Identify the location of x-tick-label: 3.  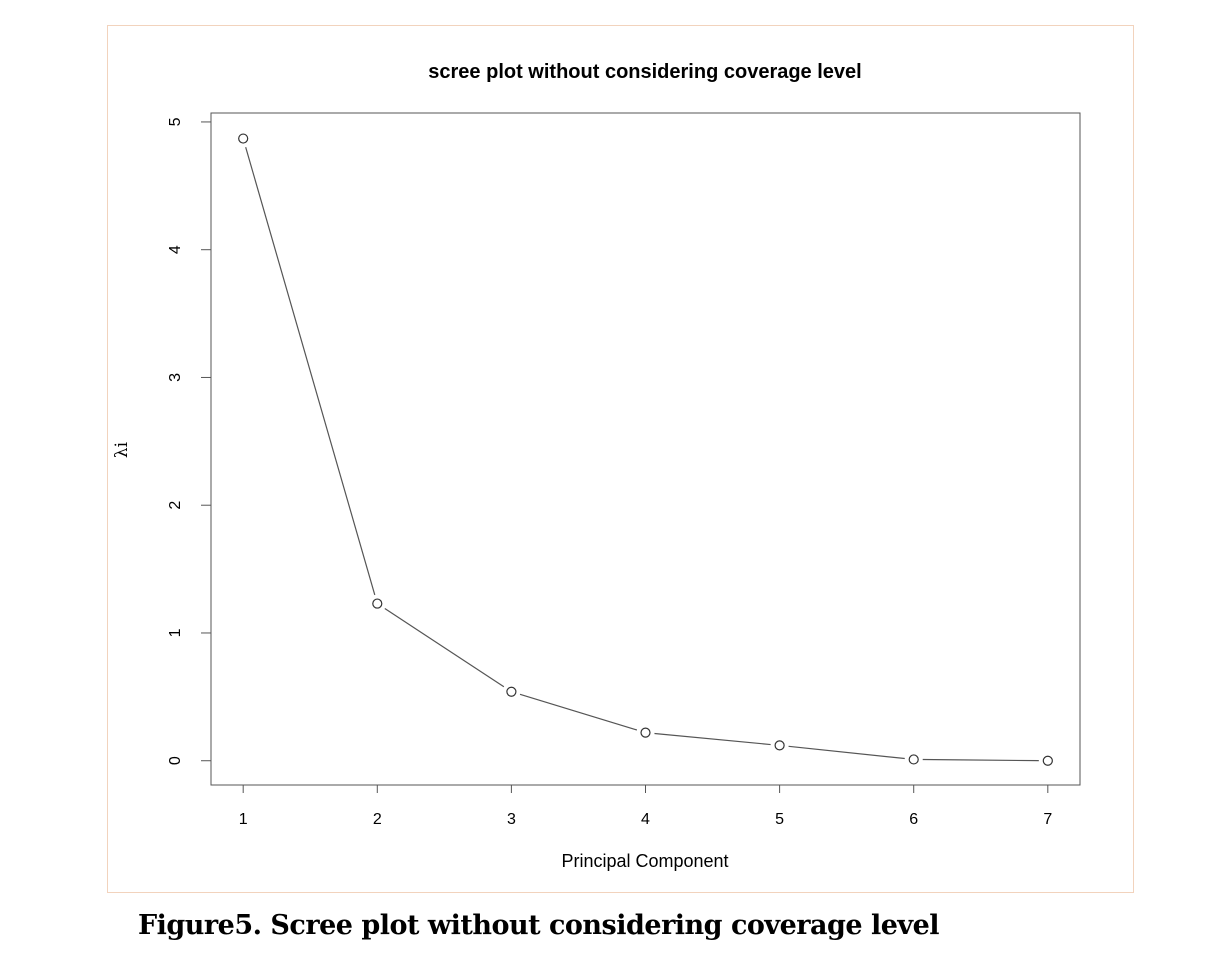
(511, 819).